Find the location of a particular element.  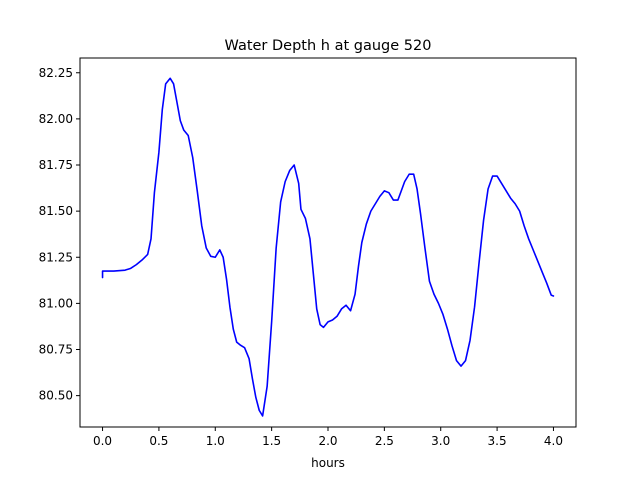

x-tick-label: 0.5 is located at coordinates (158, 441).